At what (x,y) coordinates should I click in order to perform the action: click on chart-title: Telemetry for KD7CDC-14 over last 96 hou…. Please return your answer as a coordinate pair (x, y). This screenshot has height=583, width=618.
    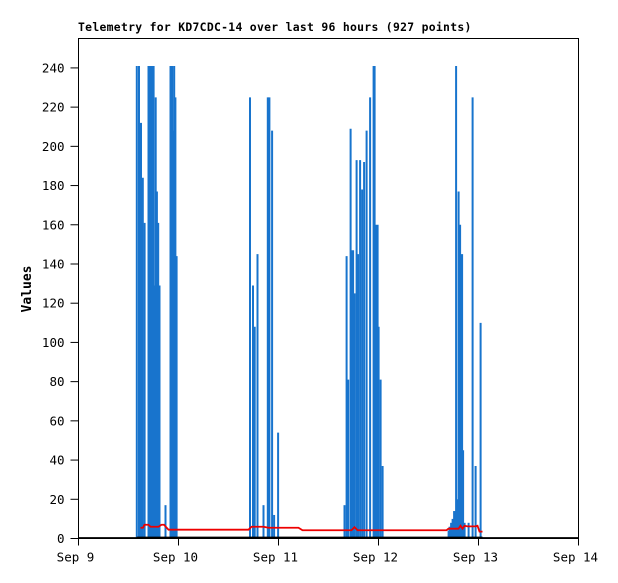
    Looking at the image, I should click on (275, 27).